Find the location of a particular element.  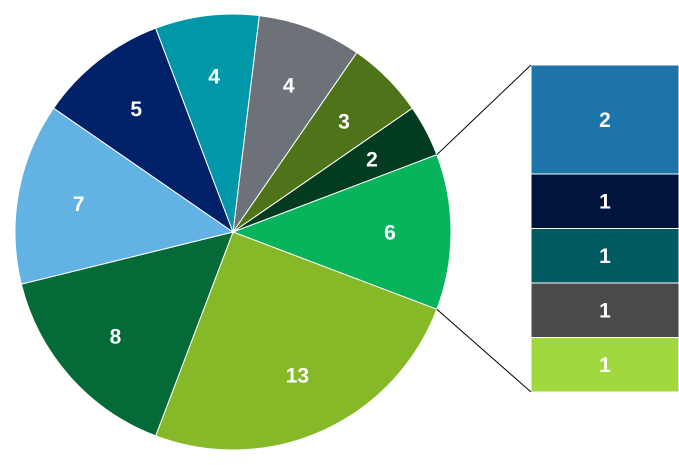

data-label: 6 is located at coordinates (390, 232).